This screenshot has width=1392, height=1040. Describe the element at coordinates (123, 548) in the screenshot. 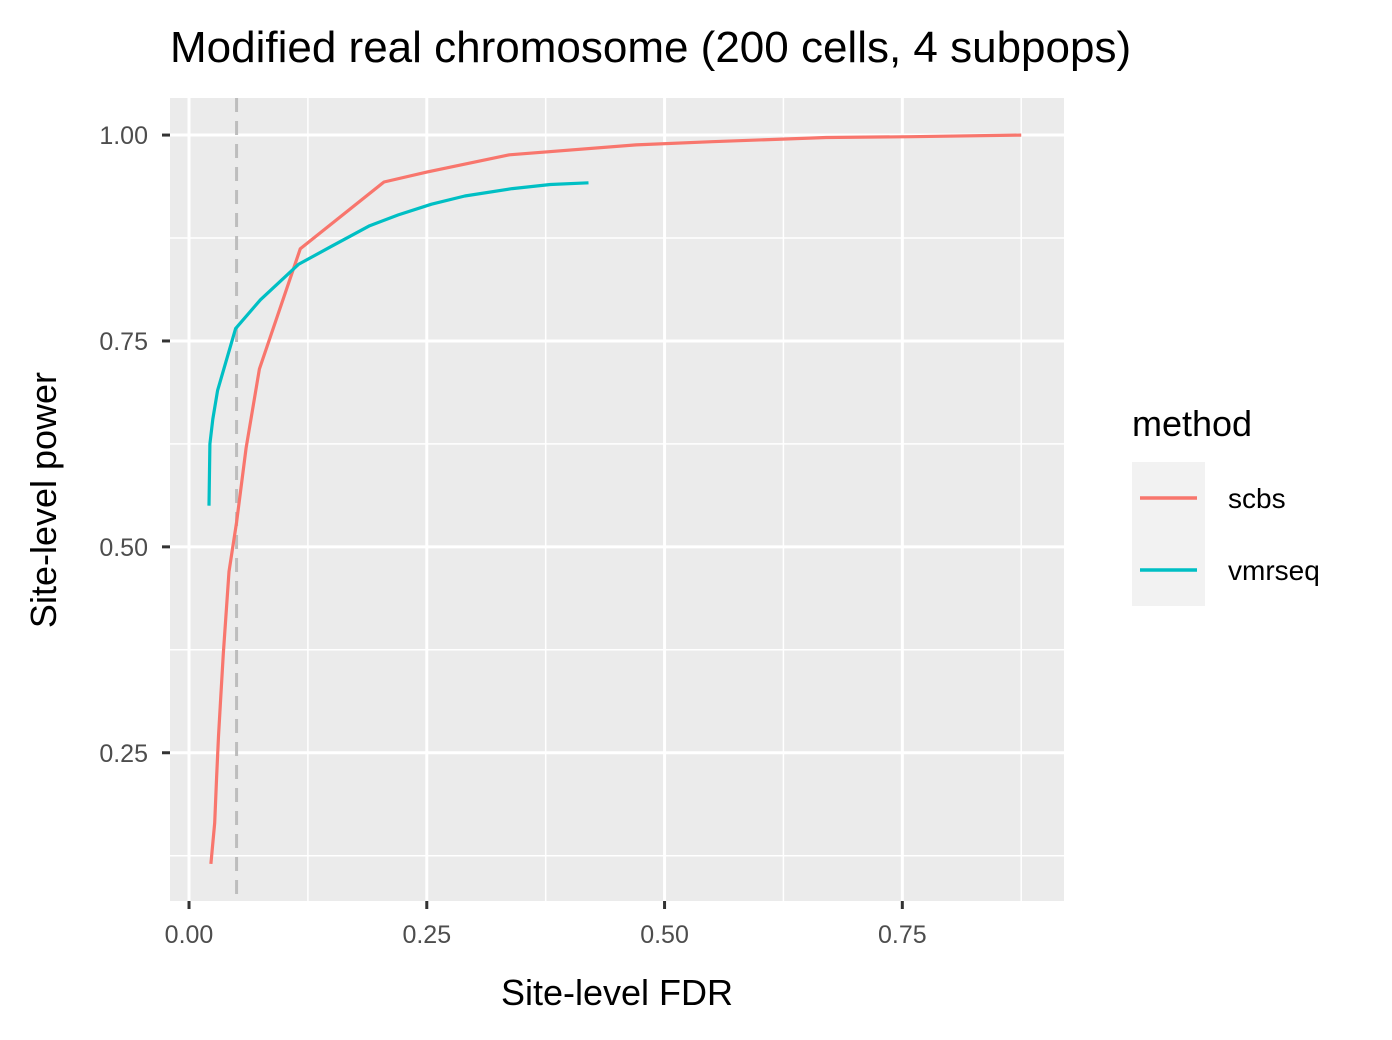

I see `y-tick-label: 0.50` at that location.